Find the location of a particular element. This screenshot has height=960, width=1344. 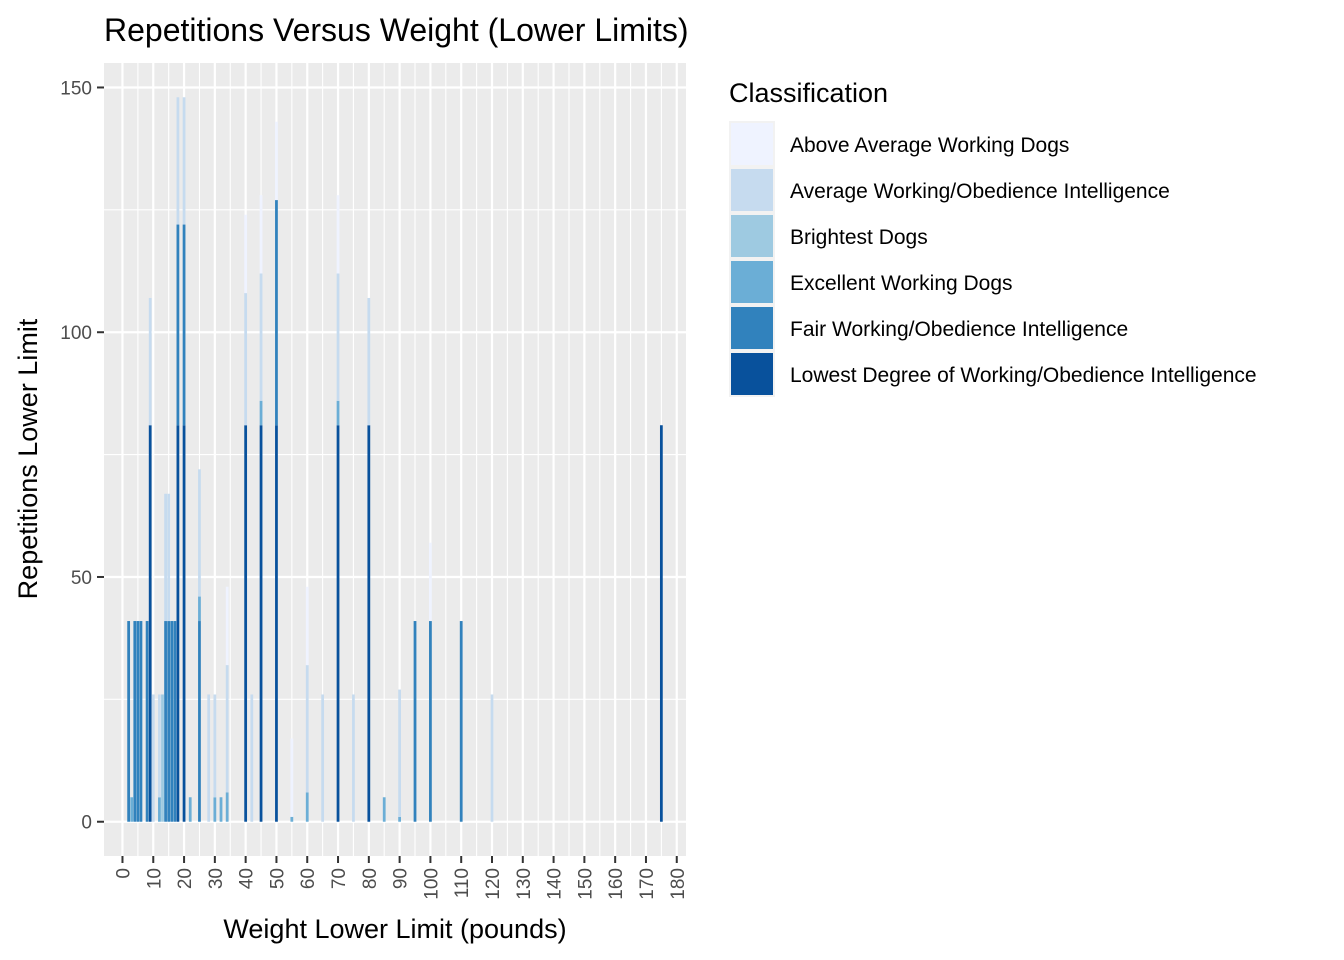

chart-title: Repetitions Versus Weight (Lower Limits) is located at coordinates (396, 30).